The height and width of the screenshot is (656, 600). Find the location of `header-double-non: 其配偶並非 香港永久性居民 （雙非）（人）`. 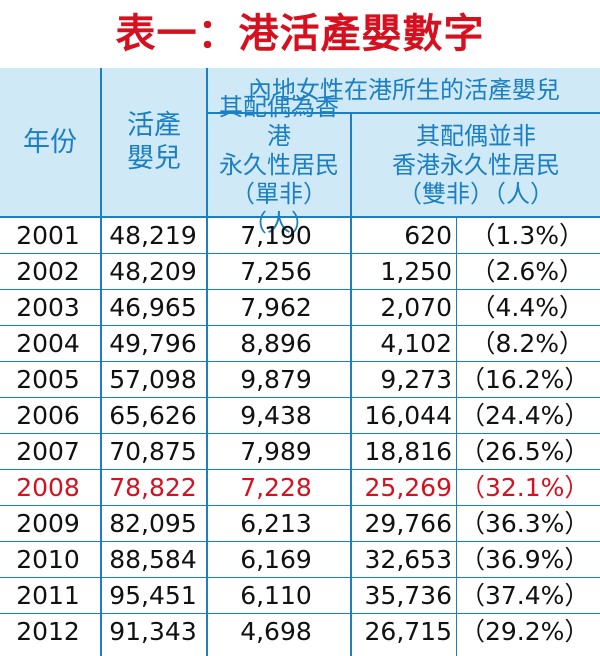

header-double-non: 其配偶並非 香港永久性居民 （雙非）（人） is located at coordinates (476, 165).